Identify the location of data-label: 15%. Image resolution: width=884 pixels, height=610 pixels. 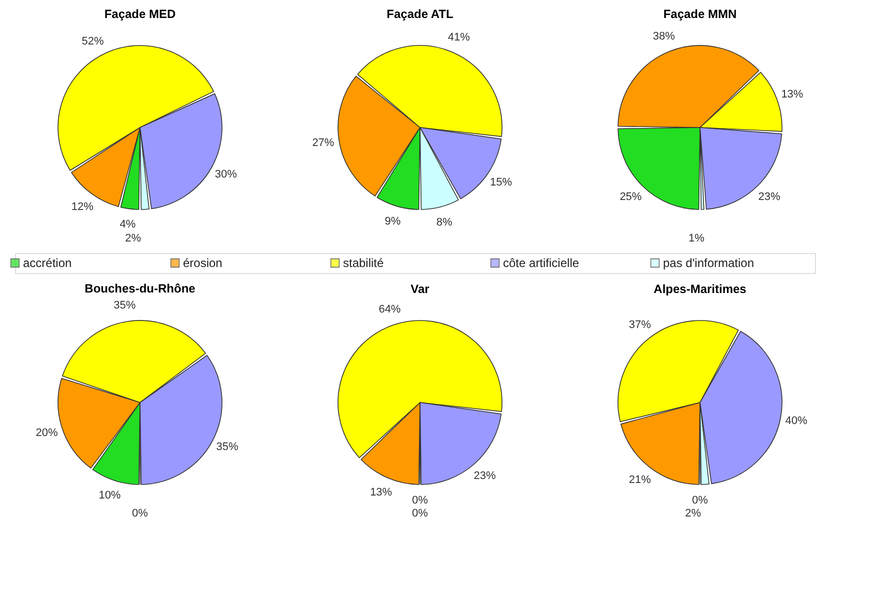
(501, 182).